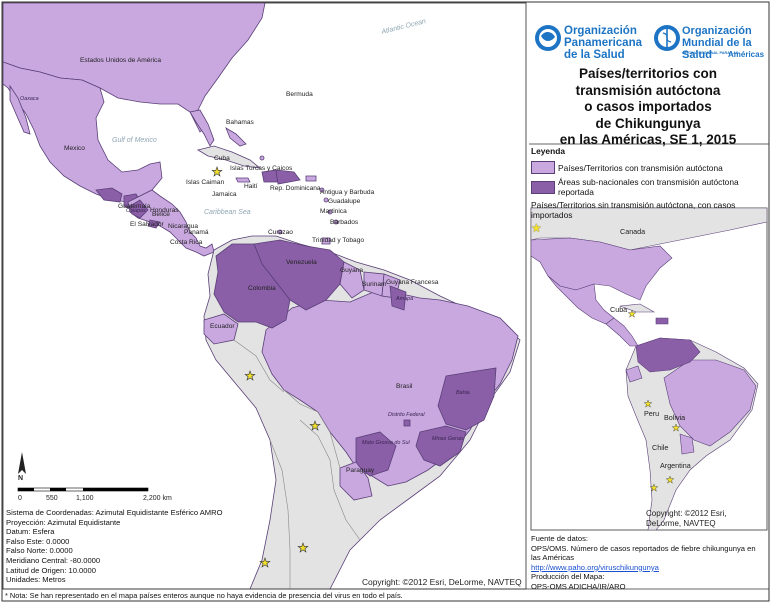  Describe the element at coordinates (548, 38) in the screenshot. I see `paho-logo-icon` at that location.